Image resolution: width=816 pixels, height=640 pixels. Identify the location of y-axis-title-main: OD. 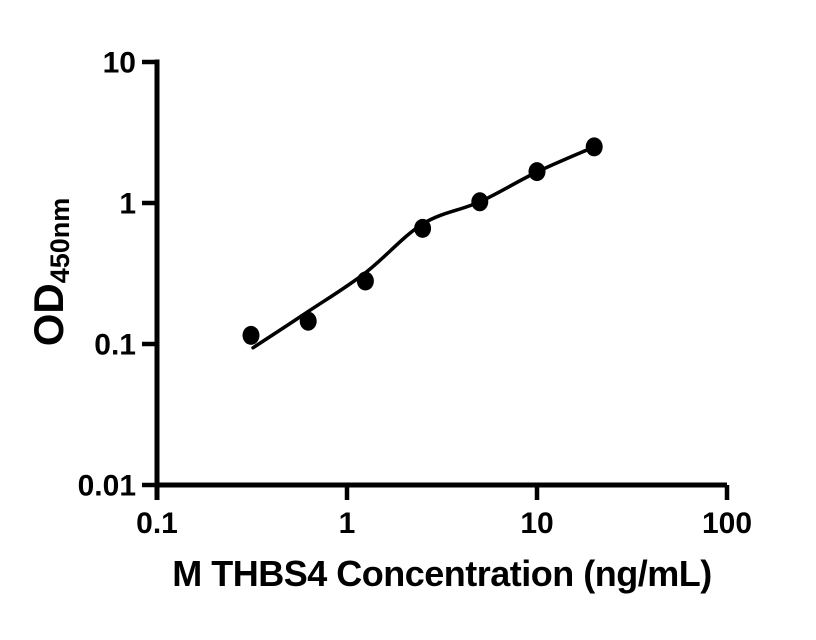
(48, 315).